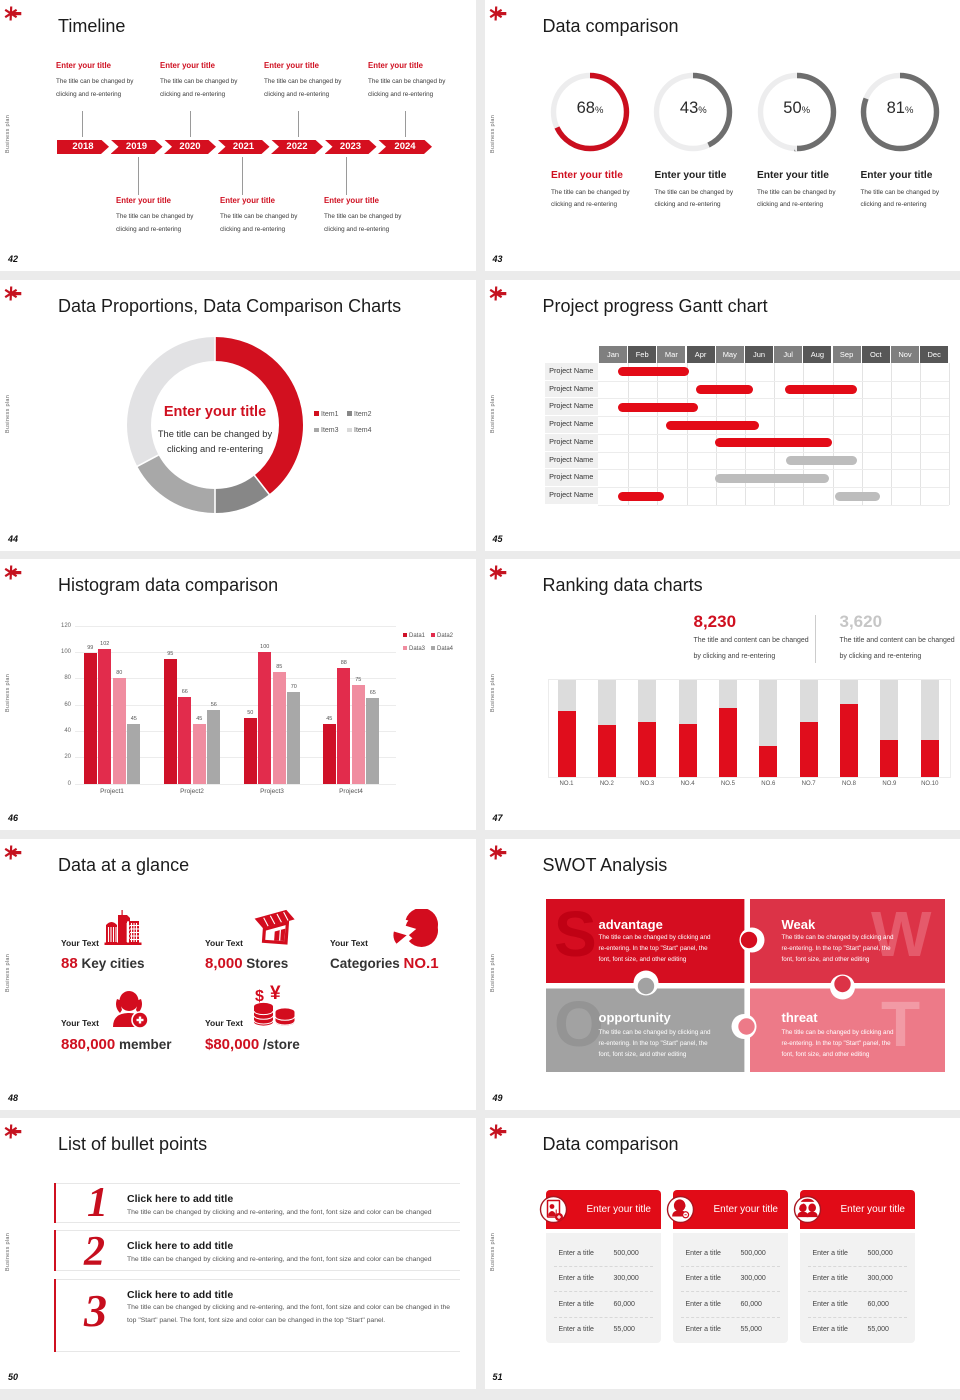  Describe the element at coordinates (575, 934) in the screenshot. I see `svg-text: S` at that location.